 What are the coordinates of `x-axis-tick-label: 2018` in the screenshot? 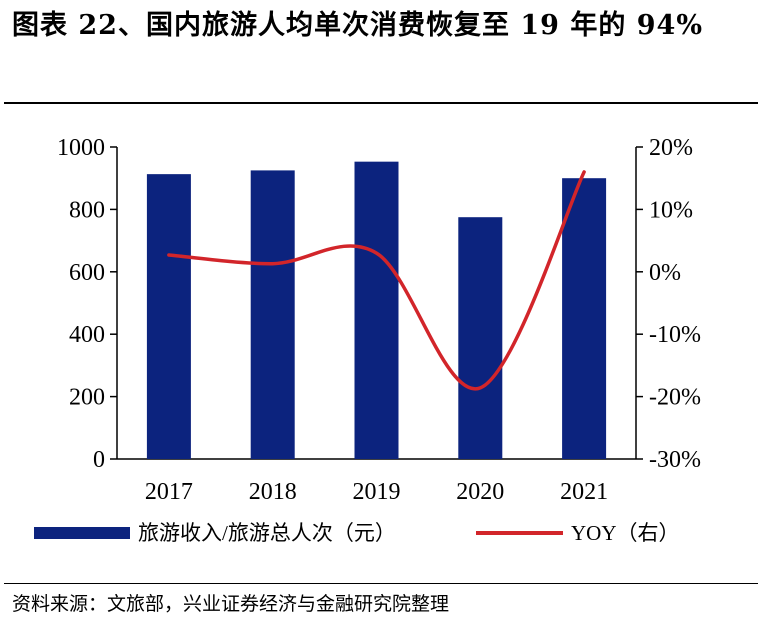 It's located at (273, 492).